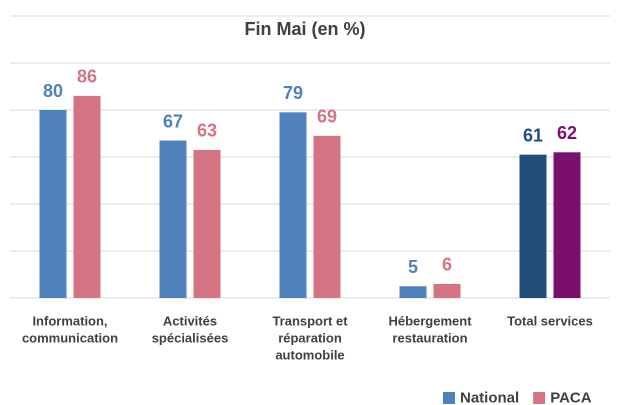 Image resolution: width=618 pixels, height=405 pixels. Describe the element at coordinates (429, 337) in the screenshot. I see `x-tick-label: restauration` at that location.